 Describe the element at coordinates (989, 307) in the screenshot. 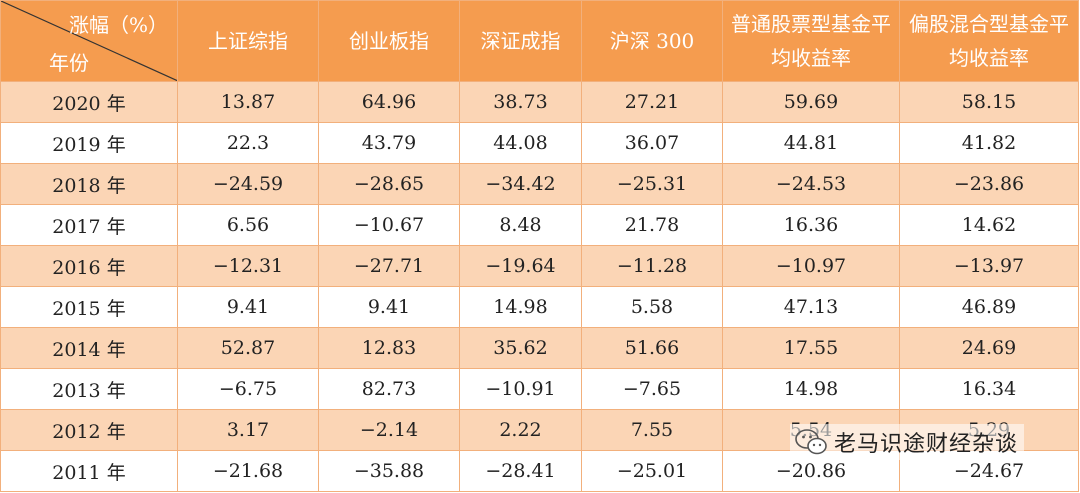

I see `value-cell: 46.89` at that location.